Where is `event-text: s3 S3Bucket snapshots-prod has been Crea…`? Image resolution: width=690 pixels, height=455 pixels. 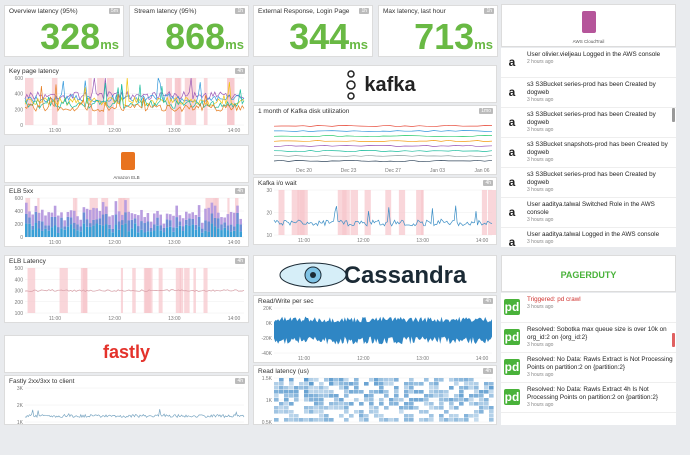
event-text: s3 S3Bucket snapshots-prod has been Crea… is located at coordinates (597, 148).